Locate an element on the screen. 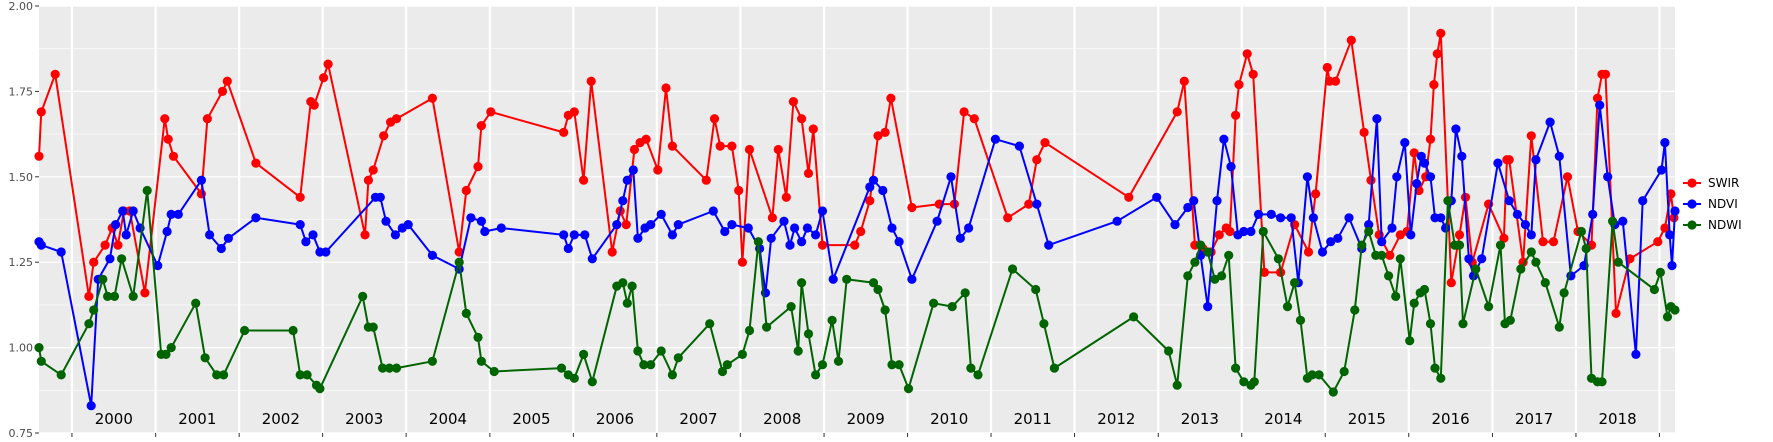 Image resolution: width=1773 pixels, height=442 pixels. year-label: 2017 is located at coordinates (1534, 419).